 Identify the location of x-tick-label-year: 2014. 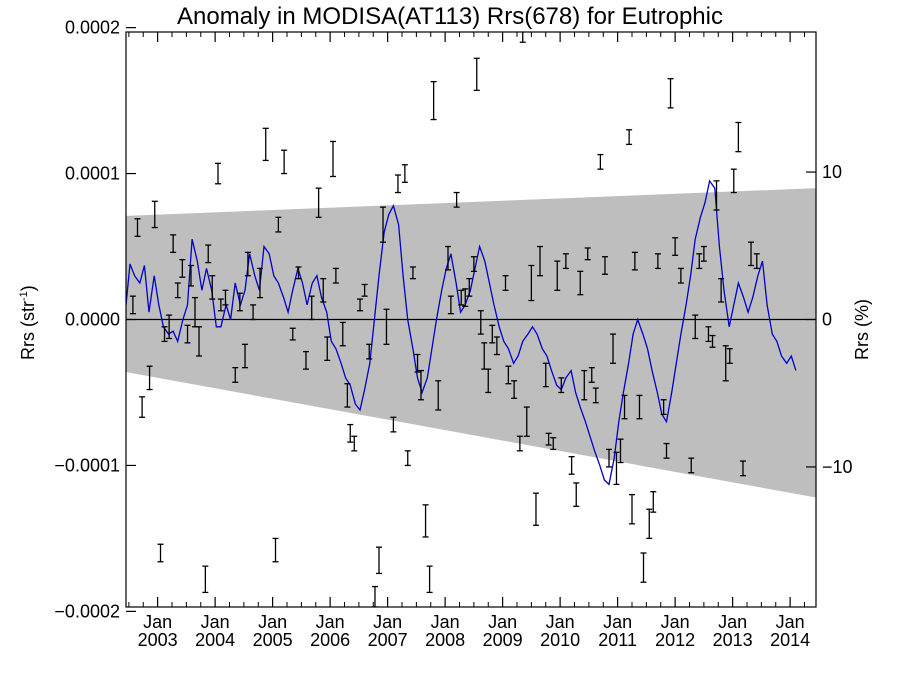
(790, 640).